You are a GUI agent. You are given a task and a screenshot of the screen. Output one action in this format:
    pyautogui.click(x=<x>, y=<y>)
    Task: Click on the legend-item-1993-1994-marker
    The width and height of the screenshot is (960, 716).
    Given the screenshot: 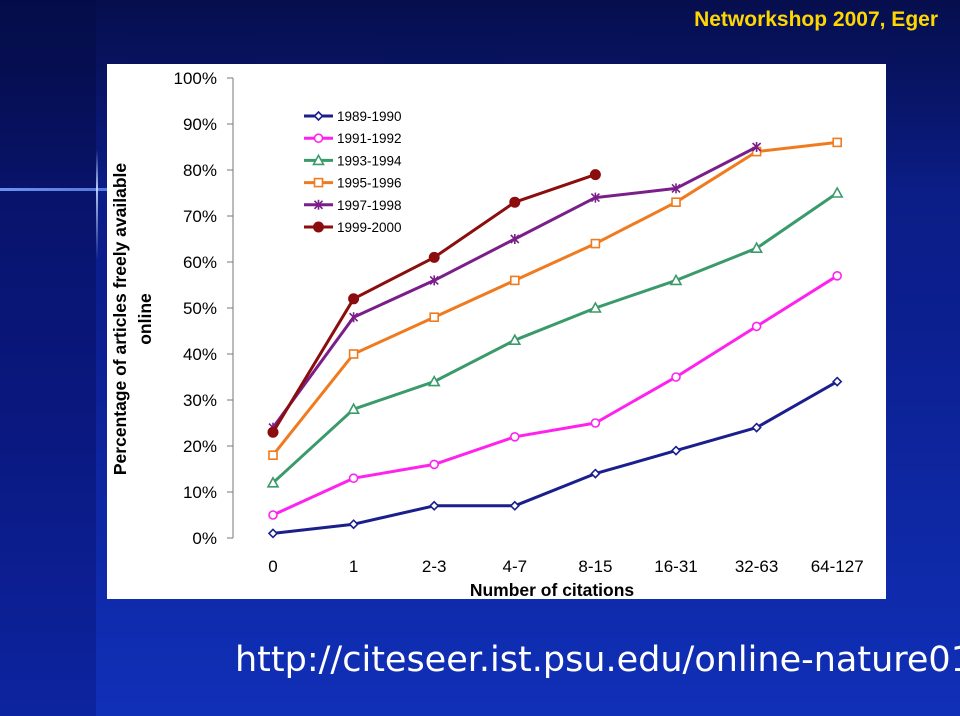 What is the action you would take?
    pyautogui.click(x=318, y=159)
    